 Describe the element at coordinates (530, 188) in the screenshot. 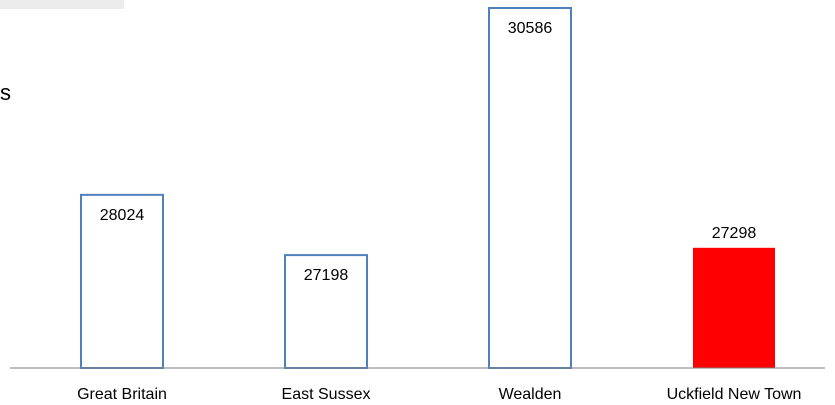

I see `bar-wealden` at that location.